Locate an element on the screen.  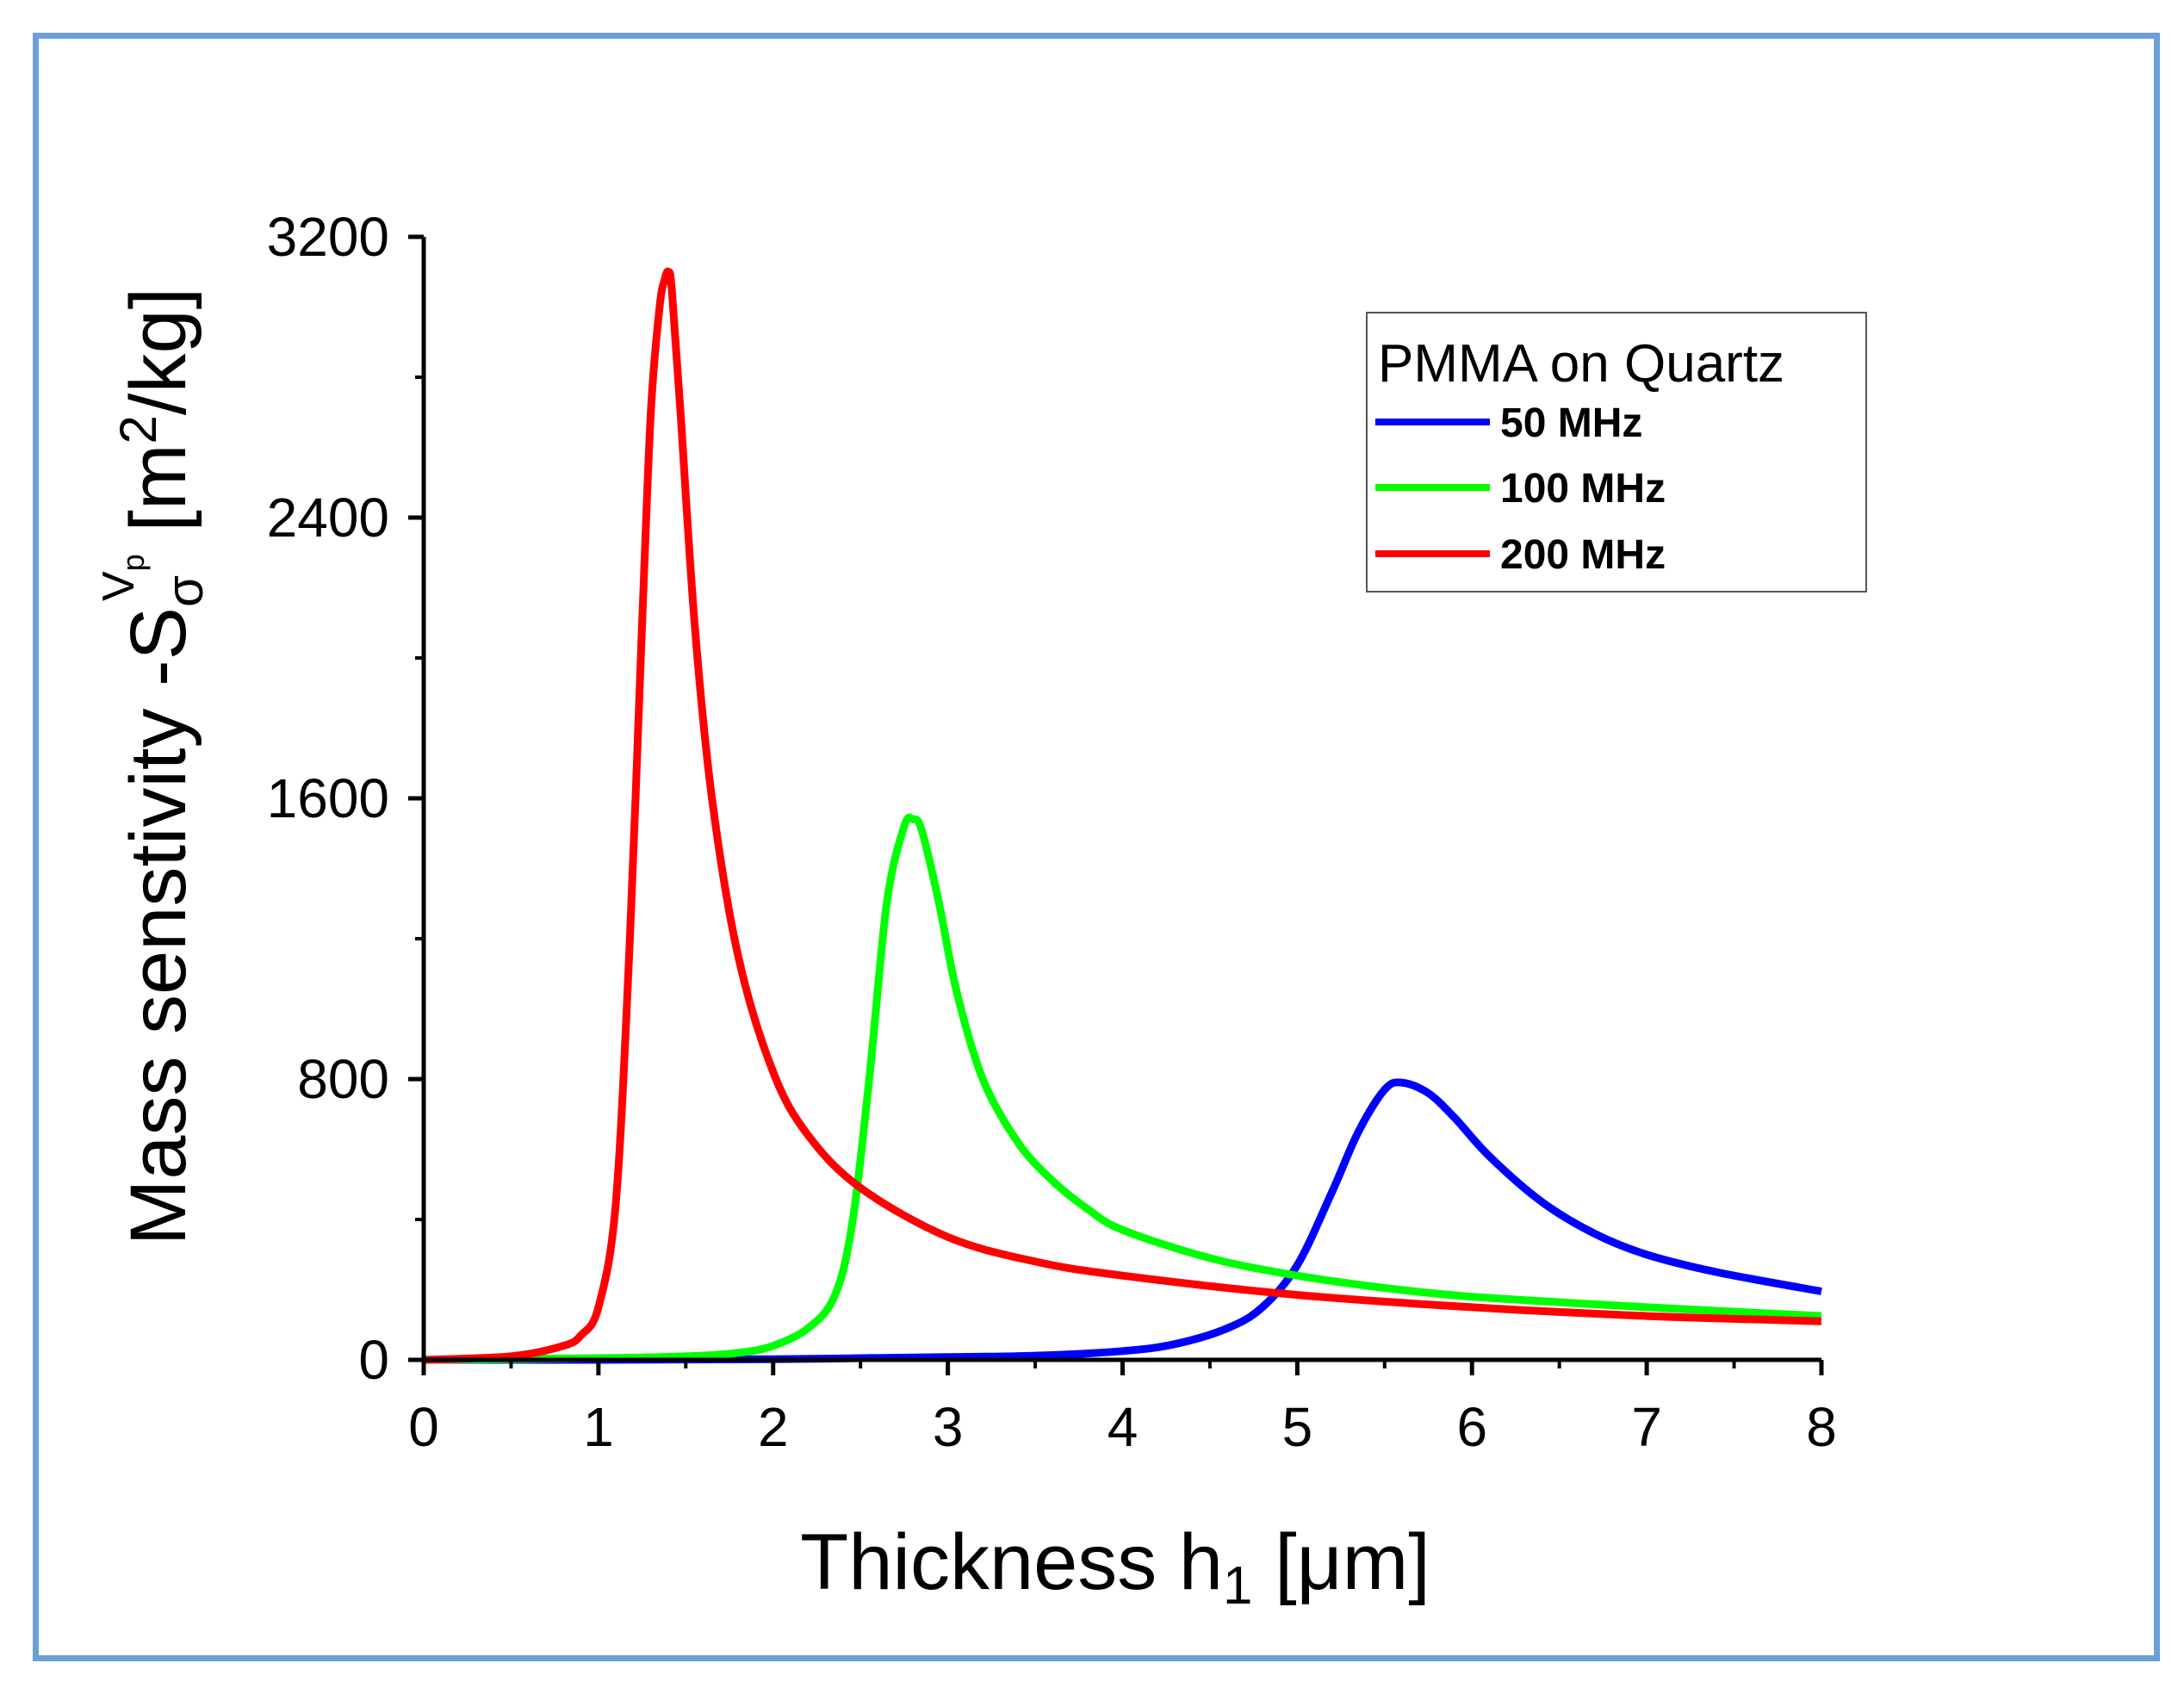
x-tick-label: 6 is located at coordinates (1471, 1427).